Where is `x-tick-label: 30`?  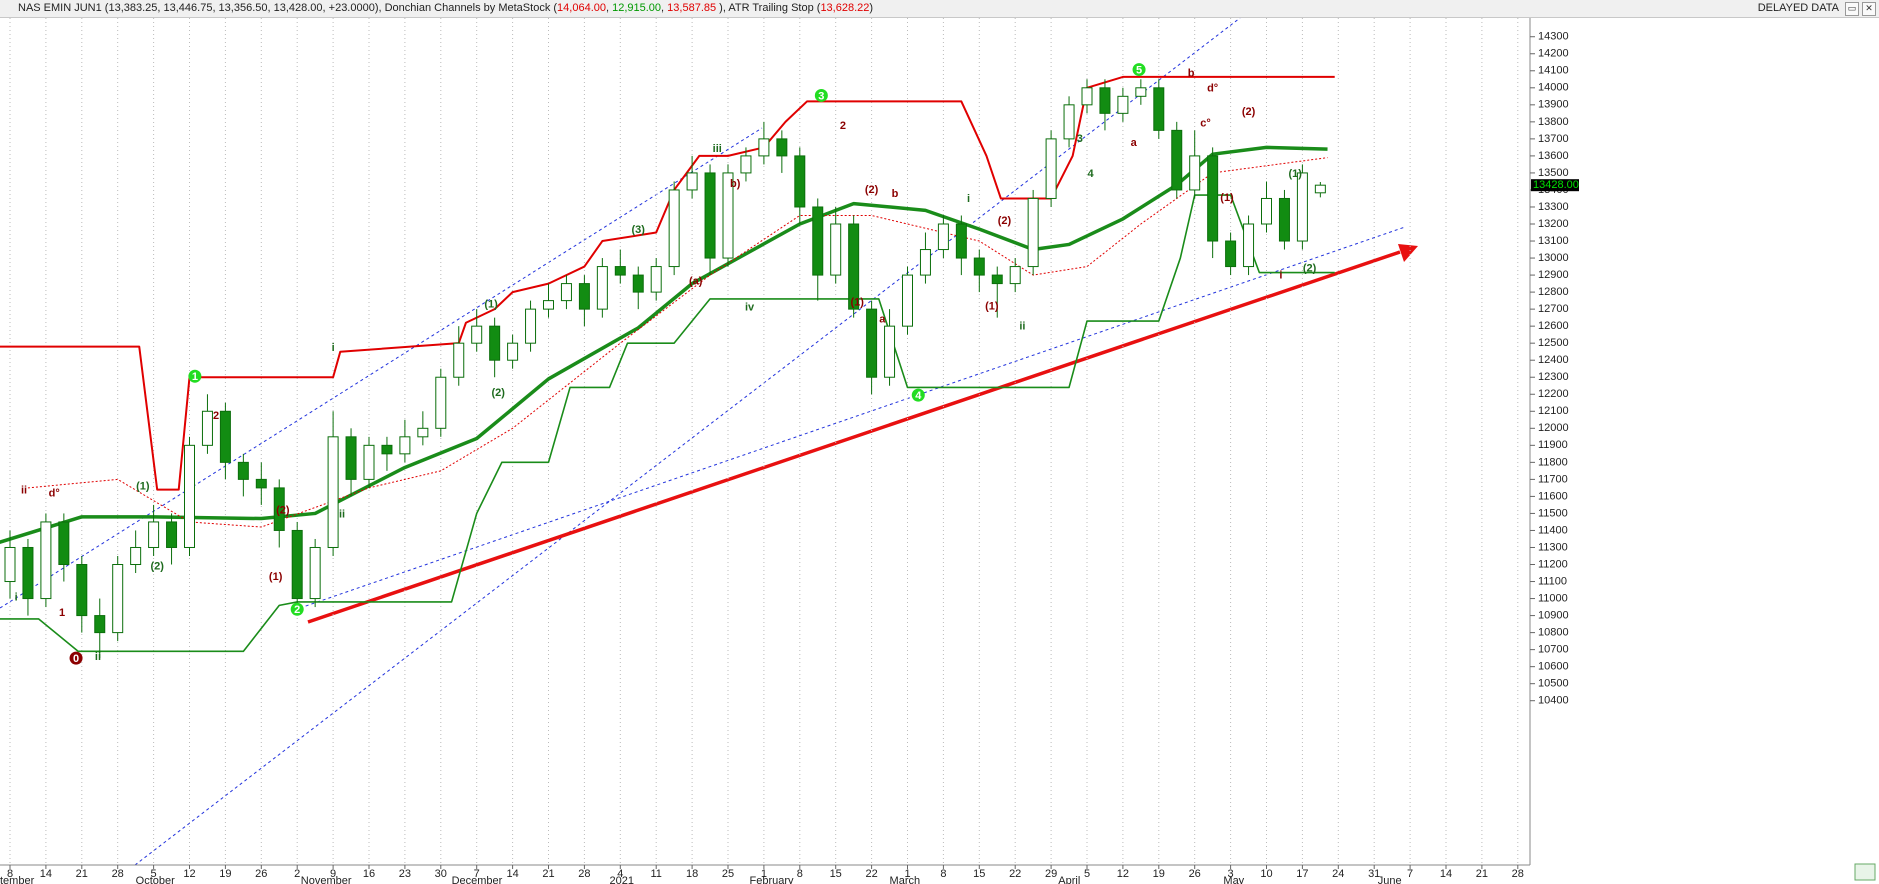 x-tick-label: 30 is located at coordinates (441, 874).